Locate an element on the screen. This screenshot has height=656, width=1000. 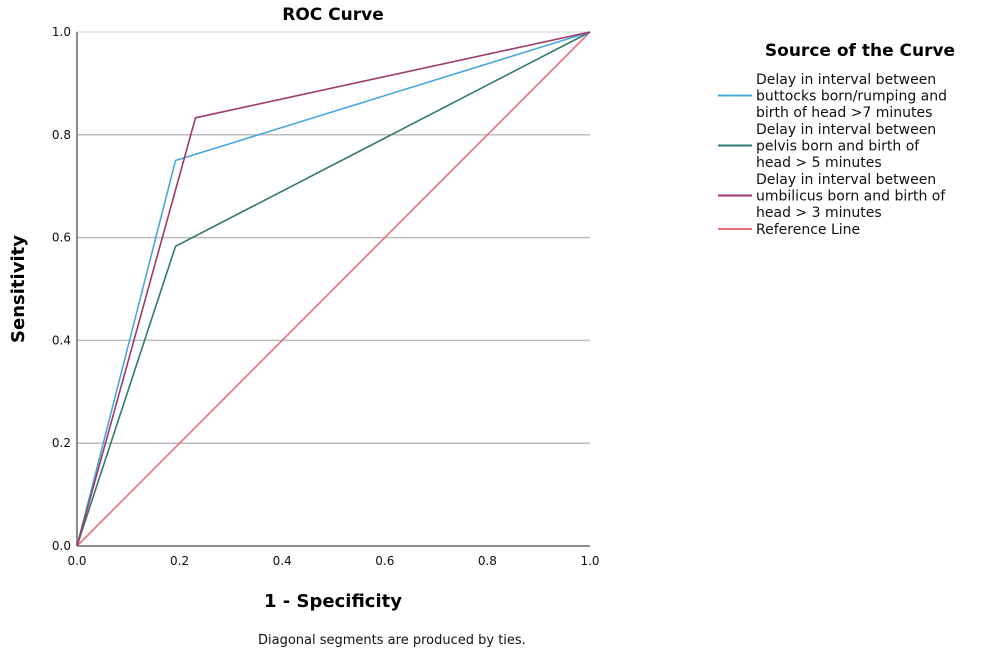
chart-title: ROC Curve is located at coordinates (333, 15).